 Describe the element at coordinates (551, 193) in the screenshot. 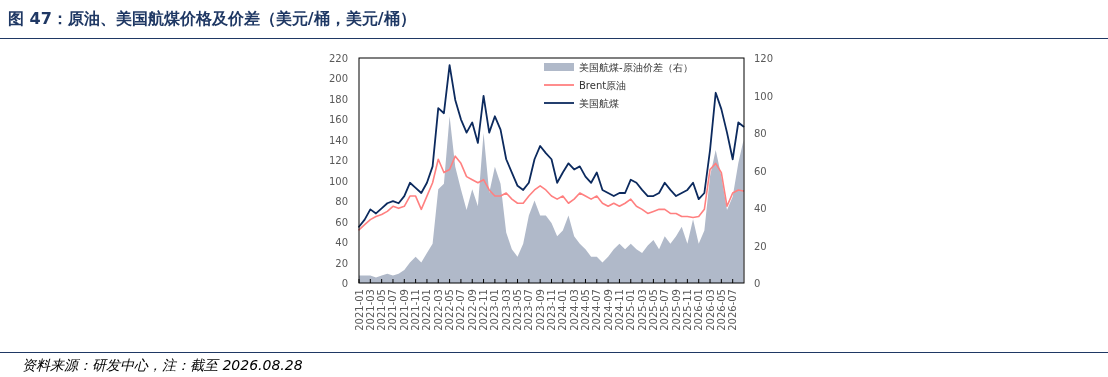

I see `line-series` at that location.